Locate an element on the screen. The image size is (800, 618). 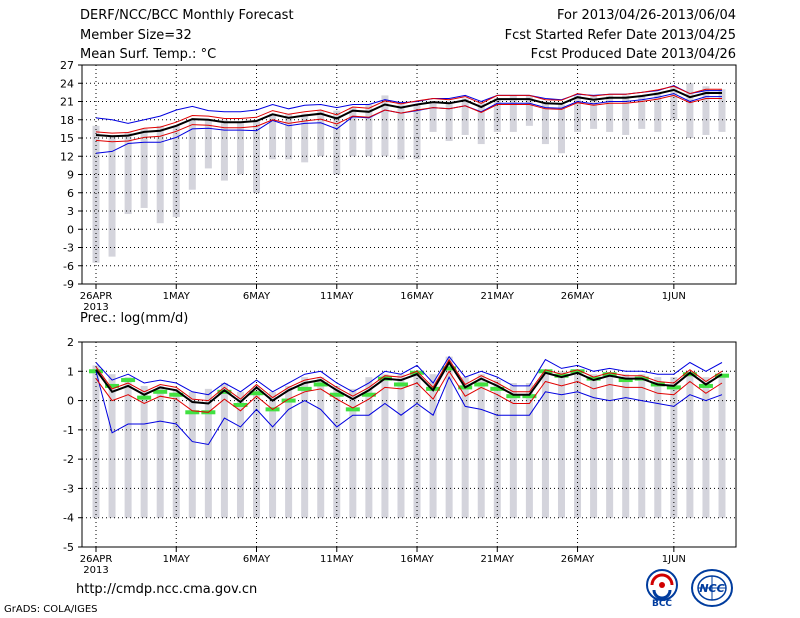
temp-x-tick-label: 16MAY is located at coordinates (417, 296).